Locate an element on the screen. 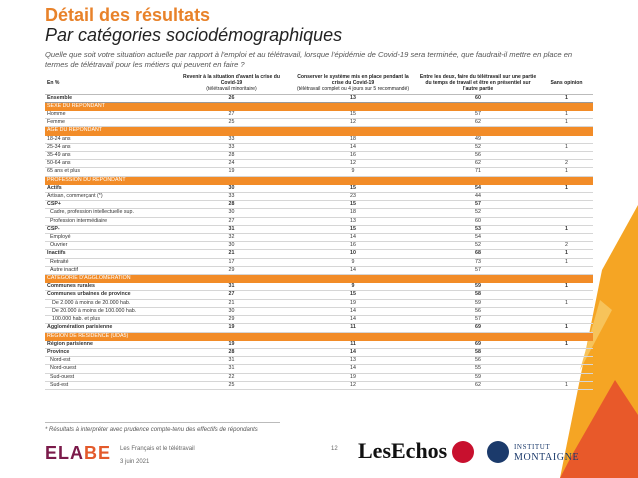 This screenshot has width=638, height=478. value-entre-les-deux: 59 is located at coordinates (478, 303).